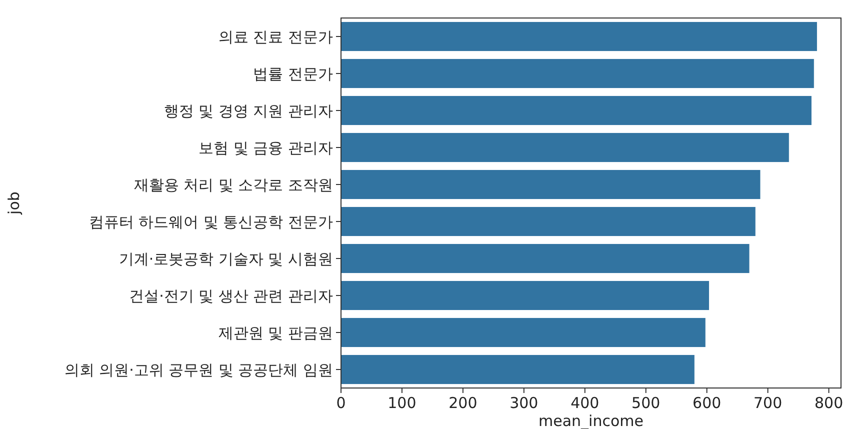  Describe the element at coordinates (829, 403) in the screenshot. I see `x-tick-label: 800` at that location.